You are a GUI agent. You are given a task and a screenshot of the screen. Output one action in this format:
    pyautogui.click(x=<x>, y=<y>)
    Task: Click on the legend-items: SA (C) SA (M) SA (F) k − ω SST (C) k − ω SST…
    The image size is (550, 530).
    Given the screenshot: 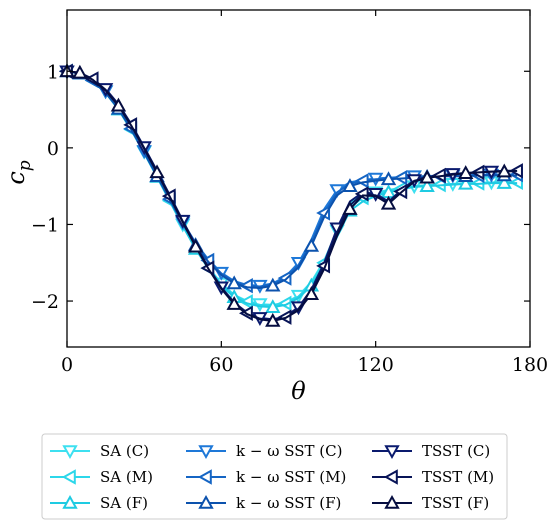 What is the action you would take?
    pyautogui.click(x=272, y=477)
    